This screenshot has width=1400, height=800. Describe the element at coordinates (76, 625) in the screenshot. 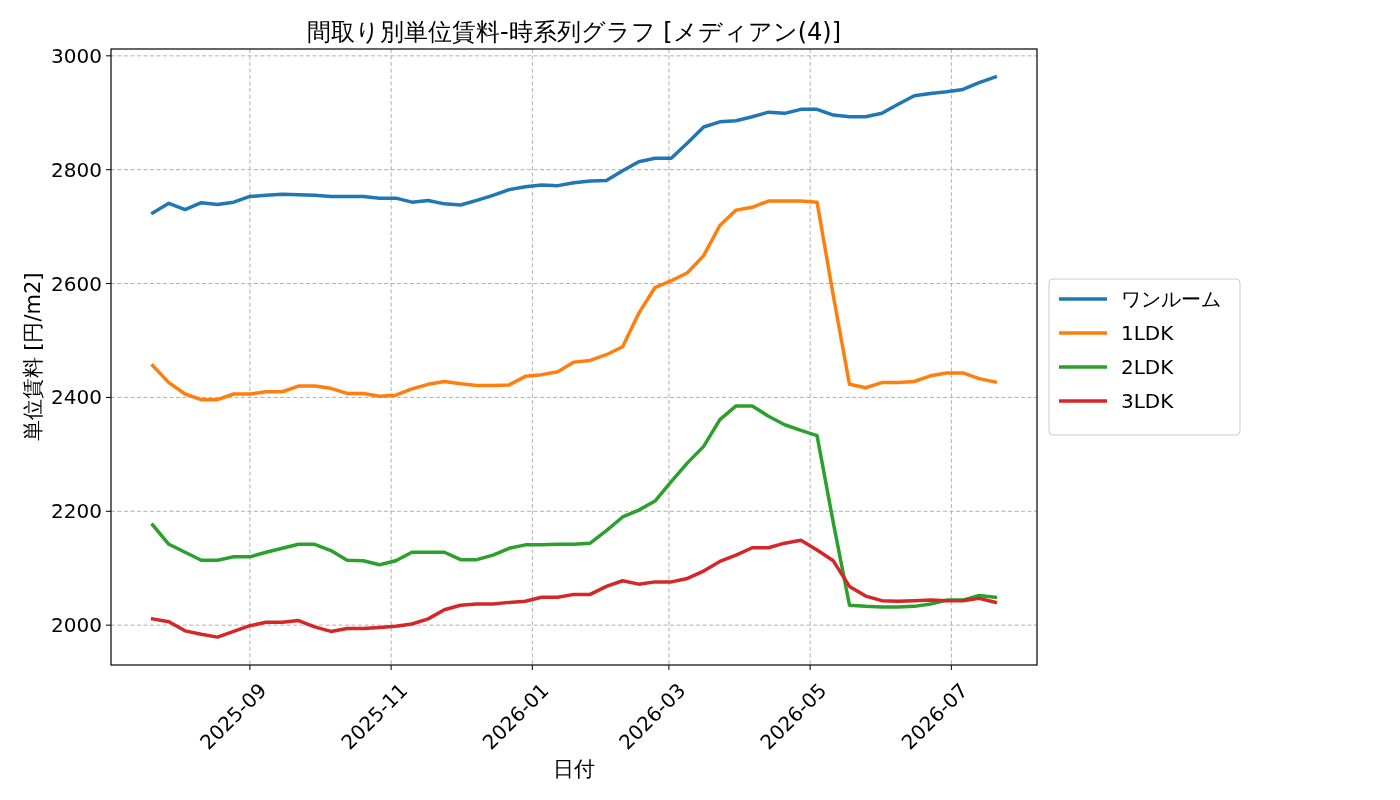

I see `y-tick-label: 2000` at that location.